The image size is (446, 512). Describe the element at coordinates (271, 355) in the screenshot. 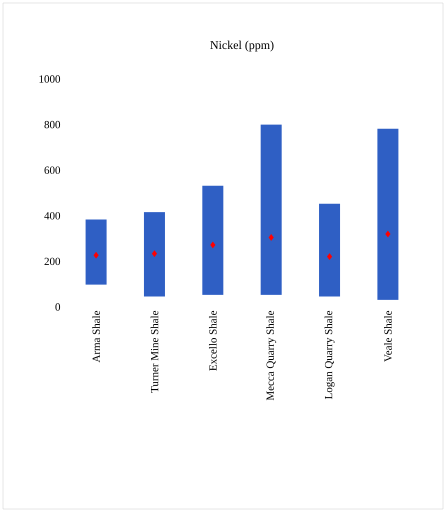

I see `x-tick-label: Mecca Quarry Shale` at that location.